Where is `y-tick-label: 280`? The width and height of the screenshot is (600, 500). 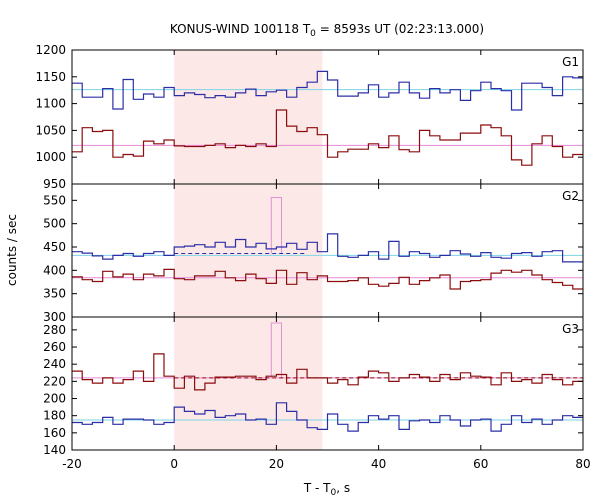
y-tick-label: 280 is located at coordinates (54, 330).